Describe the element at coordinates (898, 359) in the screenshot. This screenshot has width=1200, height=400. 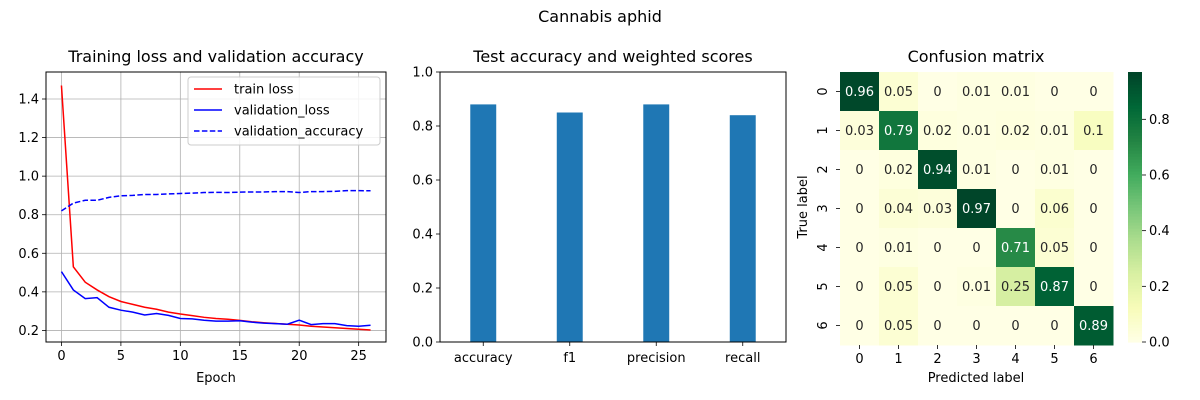
I see `heatmap-x-tick-label: 1` at that location.